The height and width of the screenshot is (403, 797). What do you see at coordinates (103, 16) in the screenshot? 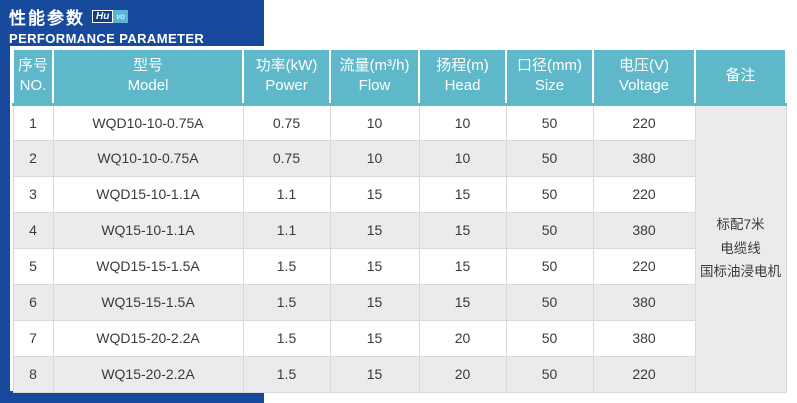
I see `brand-logo-part1: Hu` at bounding box center [103, 16].